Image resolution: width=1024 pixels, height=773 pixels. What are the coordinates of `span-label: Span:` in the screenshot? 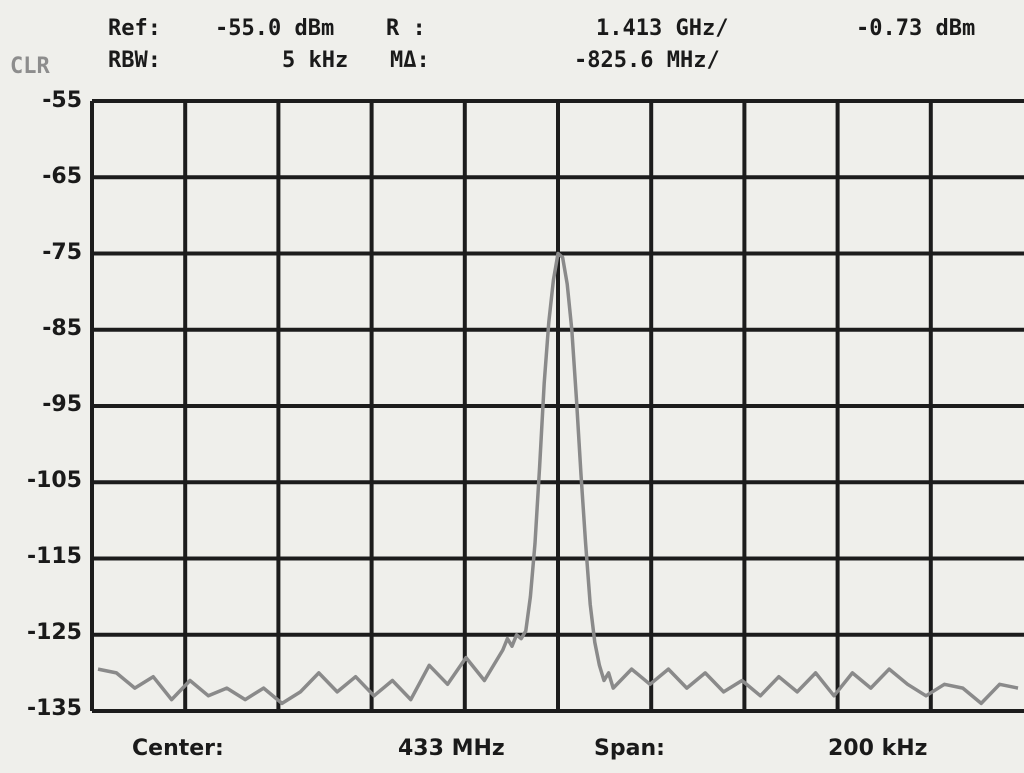 It's located at (629, 749).